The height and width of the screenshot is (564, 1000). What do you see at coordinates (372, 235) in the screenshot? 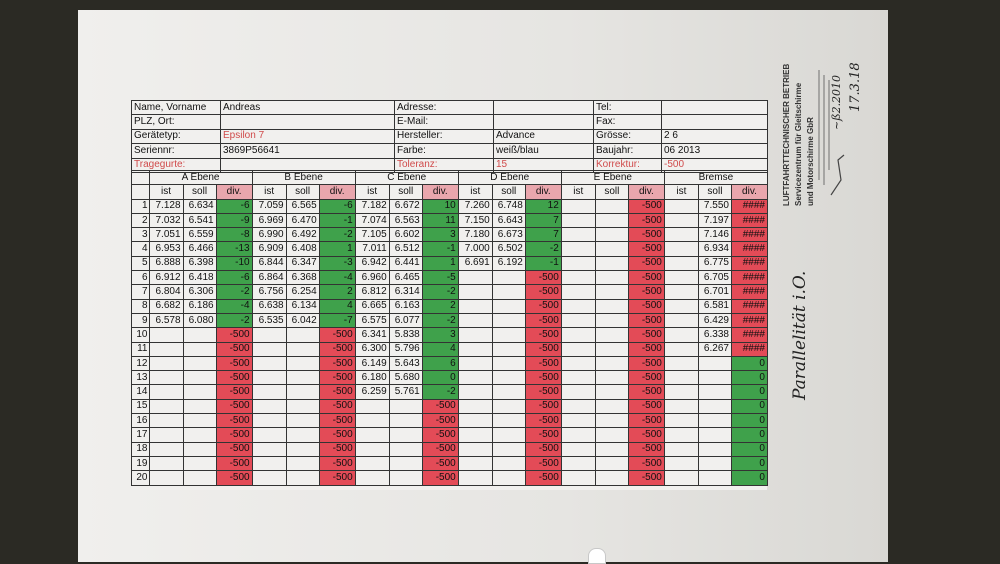
I see `cell-ist: 7.105` at bounding box center [372, 235].